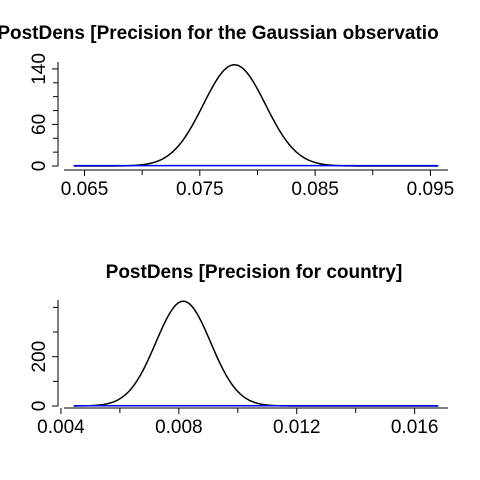 Image resolution: width=480 pixels, height=480 pixels. Describe the element at coordinates (254, 272) in the screenshot. I see `chart-title: PostDens [Precision for country]` at that location.